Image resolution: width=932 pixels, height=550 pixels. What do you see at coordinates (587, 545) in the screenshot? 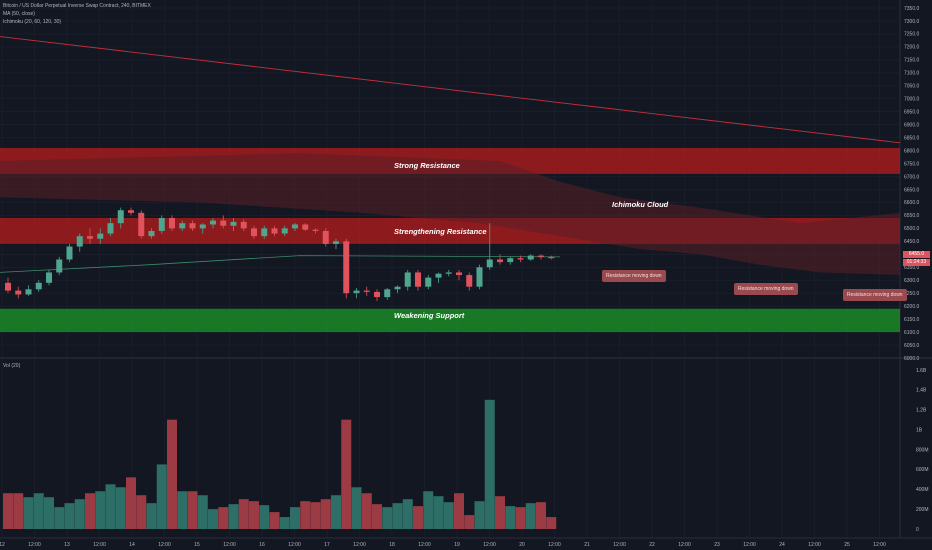
I see `time-tick-label: 21` at bounding box center [587, 545].